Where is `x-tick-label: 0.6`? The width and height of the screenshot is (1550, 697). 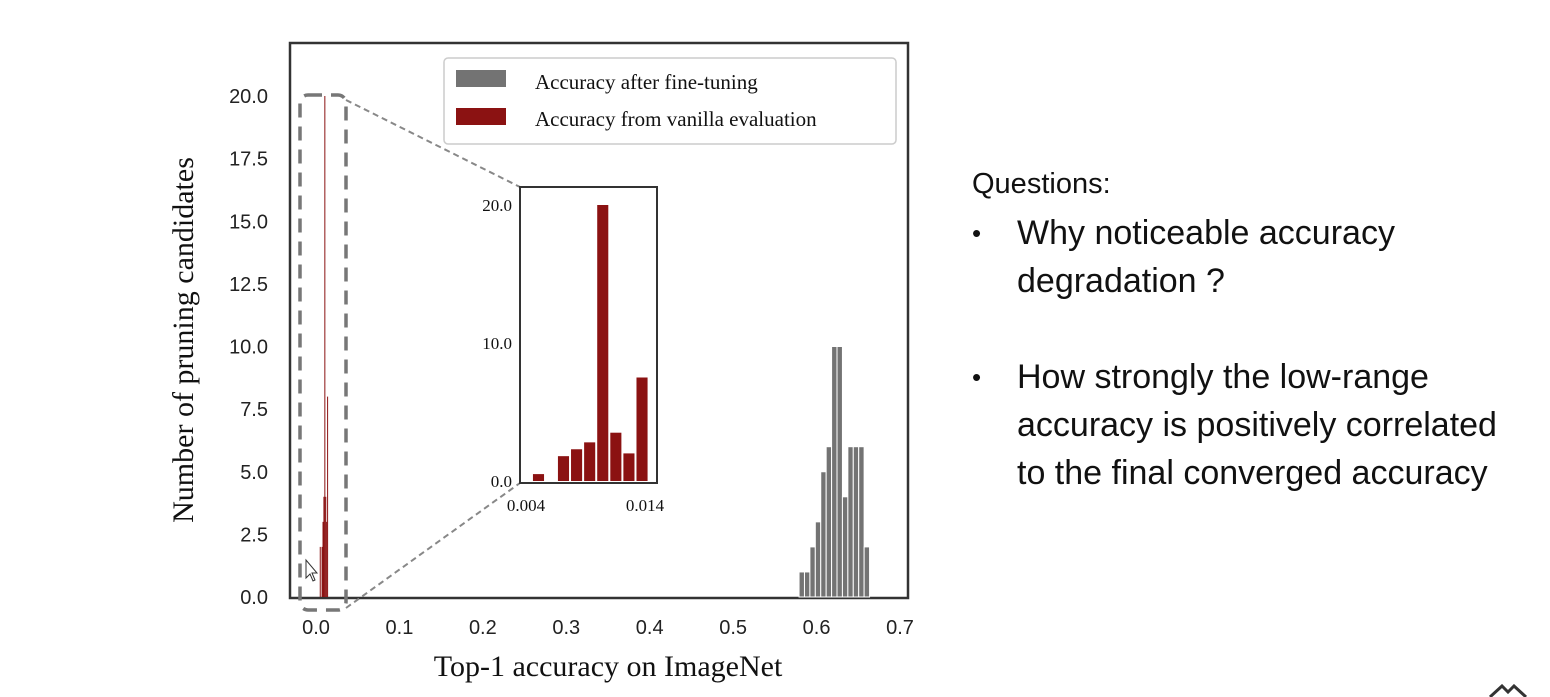
x-tick-label: 0.6 is located at coordinates (817, 628).